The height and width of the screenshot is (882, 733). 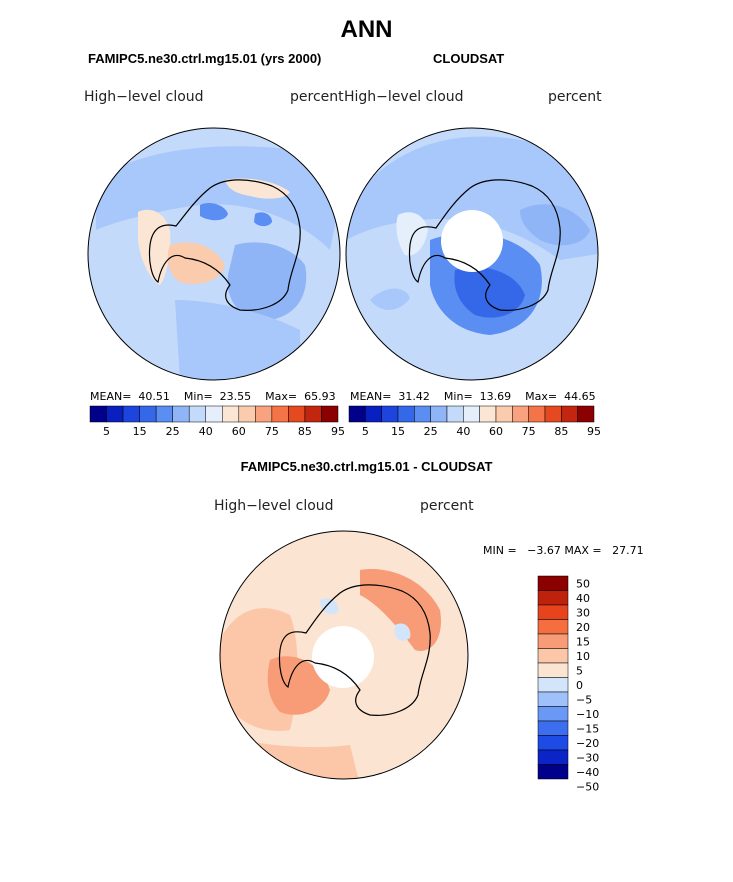 What do you see at coordinates (563, 550) in the screenshot?
I see `difference-range: MIN = −3.67 MAX = 27.71` at bounding box center [563, 550].